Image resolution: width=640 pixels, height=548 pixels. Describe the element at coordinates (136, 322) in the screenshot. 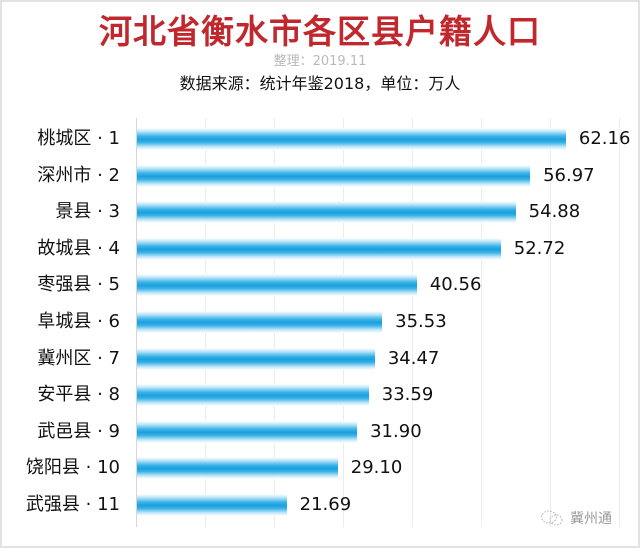

I see `y-axis-line` at that location.